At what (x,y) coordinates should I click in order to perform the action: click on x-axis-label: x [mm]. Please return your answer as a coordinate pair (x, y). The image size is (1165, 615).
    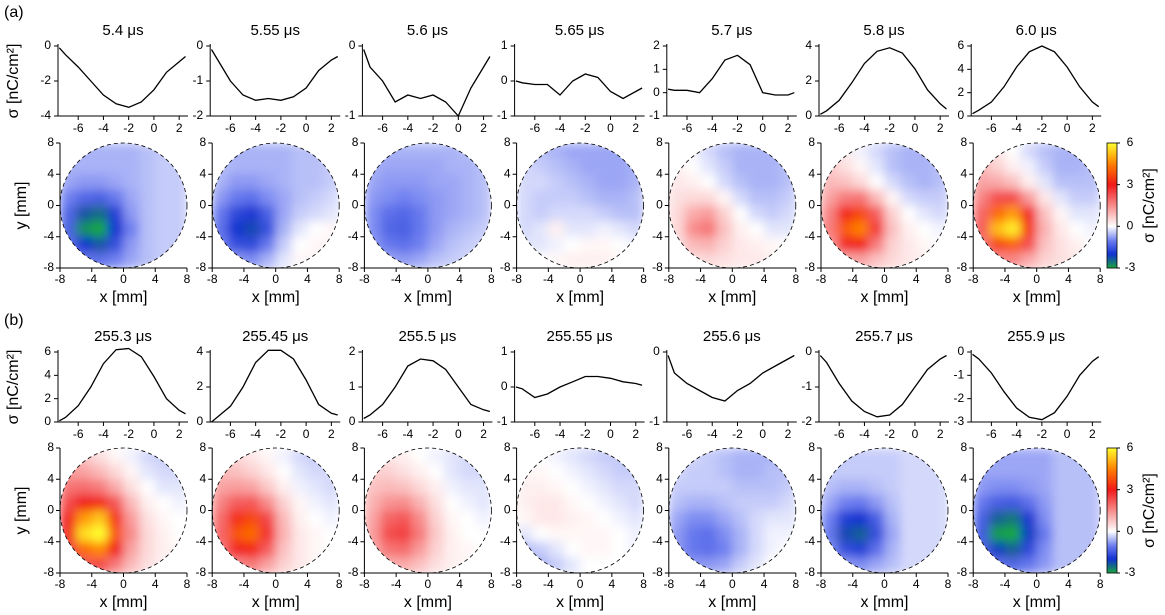
    Looking at the image, I should click on (1037, 602).